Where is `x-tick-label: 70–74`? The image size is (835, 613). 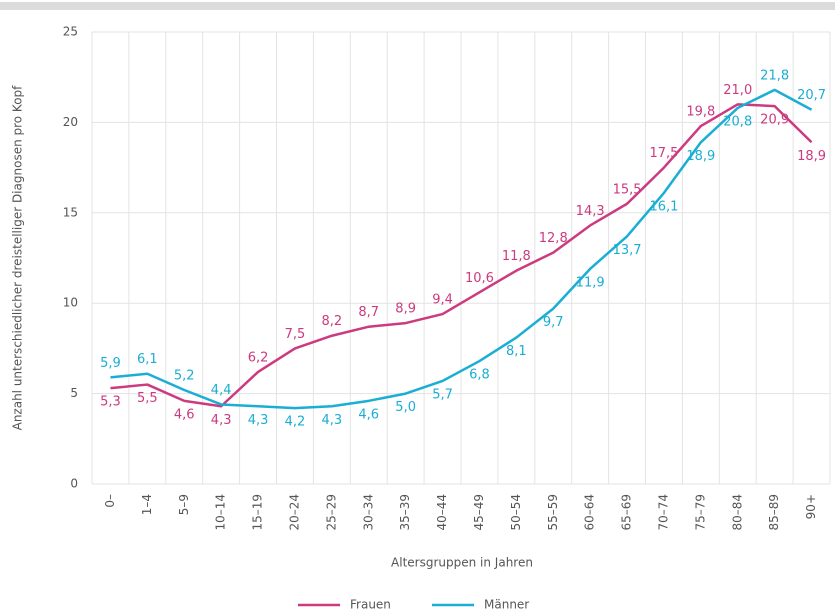 x-tick-label: 70–74 is located at coordinates (663, 512).